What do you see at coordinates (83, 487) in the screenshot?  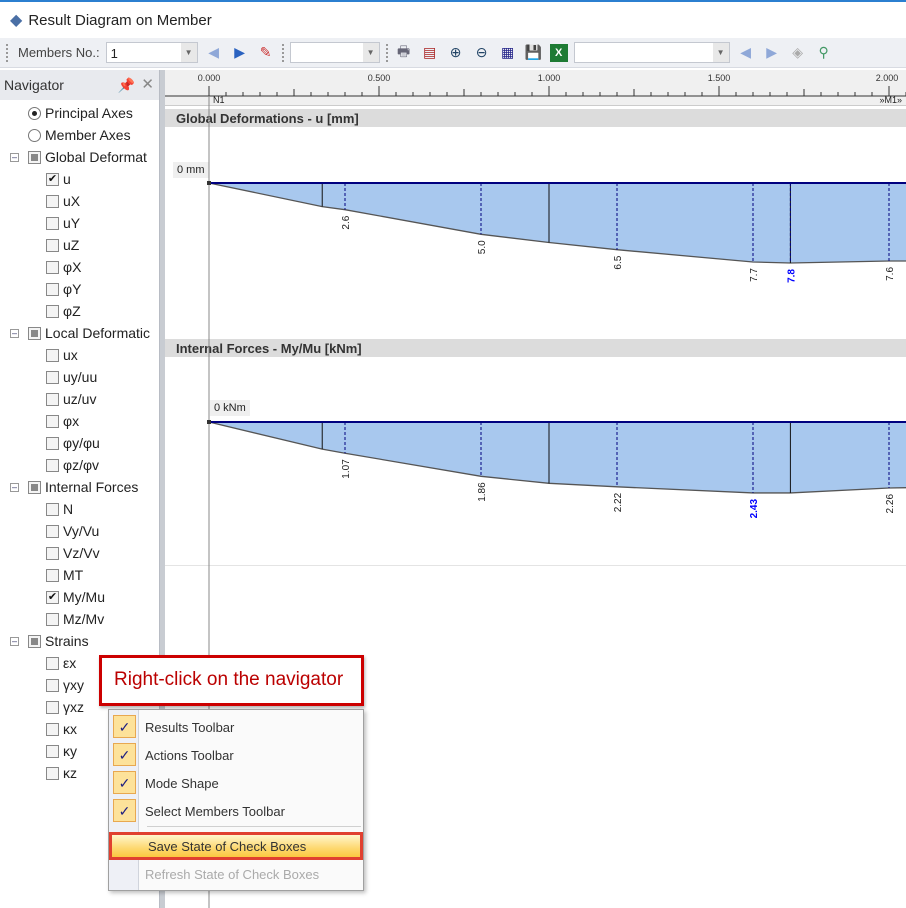 I see `tree-item: Internal Forces` at bounding box center [83, 487].